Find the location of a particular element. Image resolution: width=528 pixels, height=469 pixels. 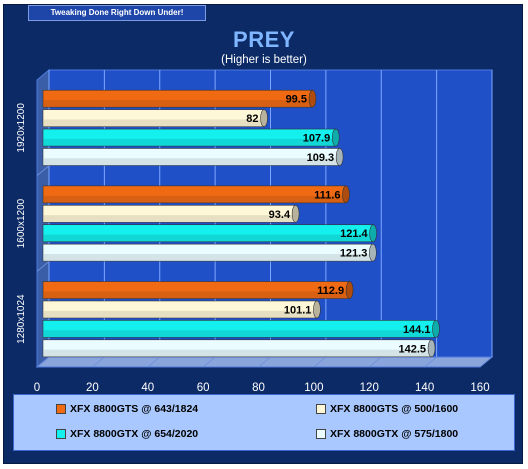

x-tick-label-2: 40 is located at coordinates (147, 388).